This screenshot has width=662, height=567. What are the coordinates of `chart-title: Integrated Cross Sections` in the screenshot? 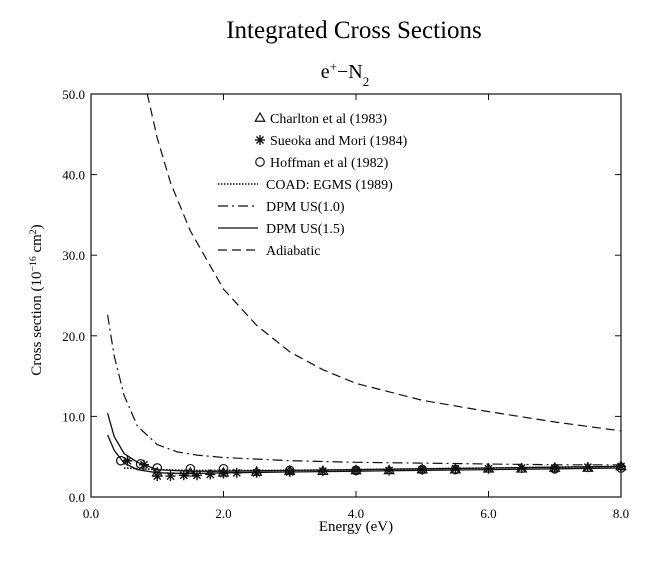 It's located at (354, 30).